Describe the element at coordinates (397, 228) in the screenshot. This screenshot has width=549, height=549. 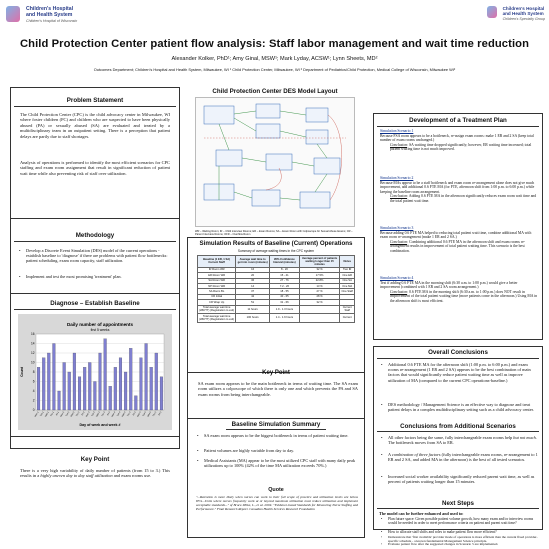
I see `scenario-3-heading: Simulation Scenario 3` at that location.